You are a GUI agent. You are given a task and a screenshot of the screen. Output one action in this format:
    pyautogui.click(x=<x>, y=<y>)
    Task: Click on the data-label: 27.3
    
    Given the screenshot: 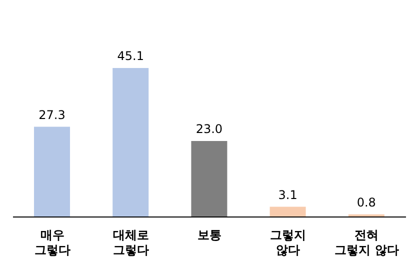 What is the action you would take?
    pyautogui.click(x=52, y=115)
    